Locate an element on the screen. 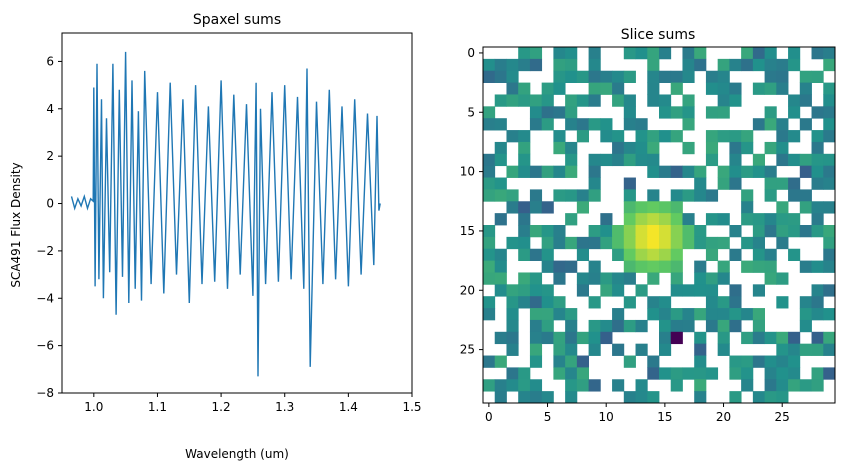 The image size is (844, 470). slice-x-tick-label: 5 is located at coordinates (548, 417).